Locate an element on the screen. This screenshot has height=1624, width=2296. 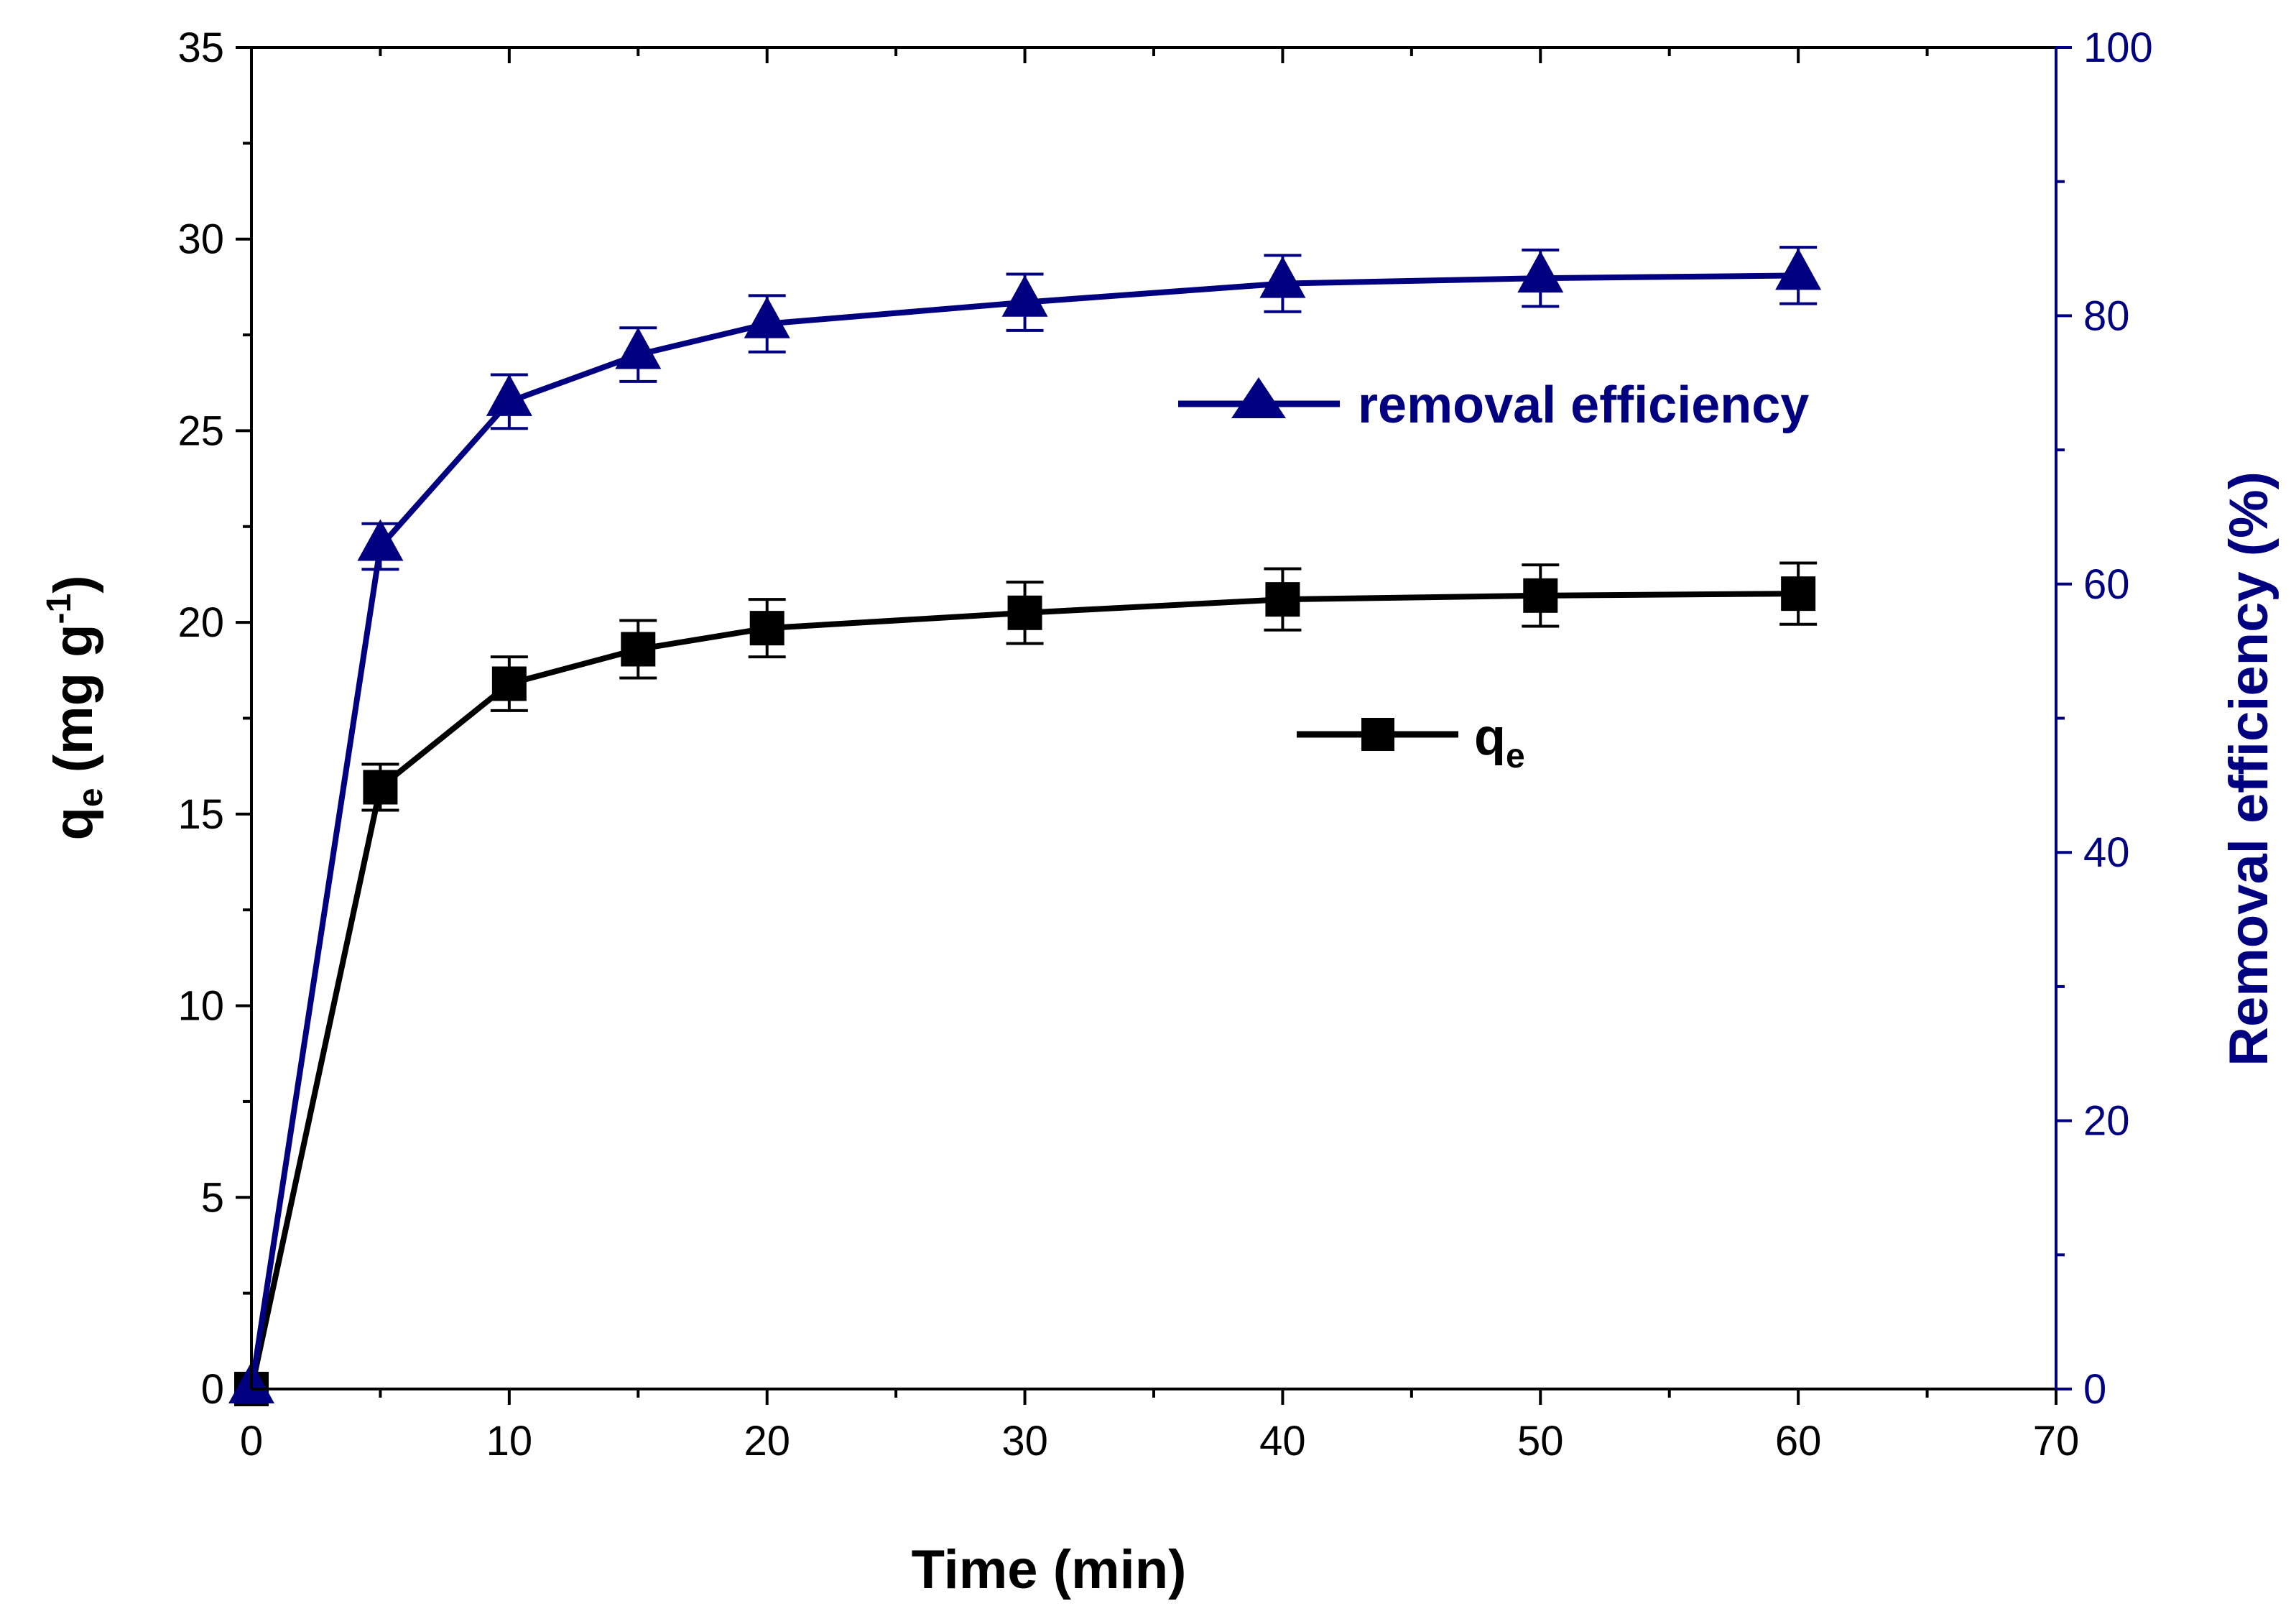
right-y-tick-label: 20 is located at coordinates (2106, 1121).